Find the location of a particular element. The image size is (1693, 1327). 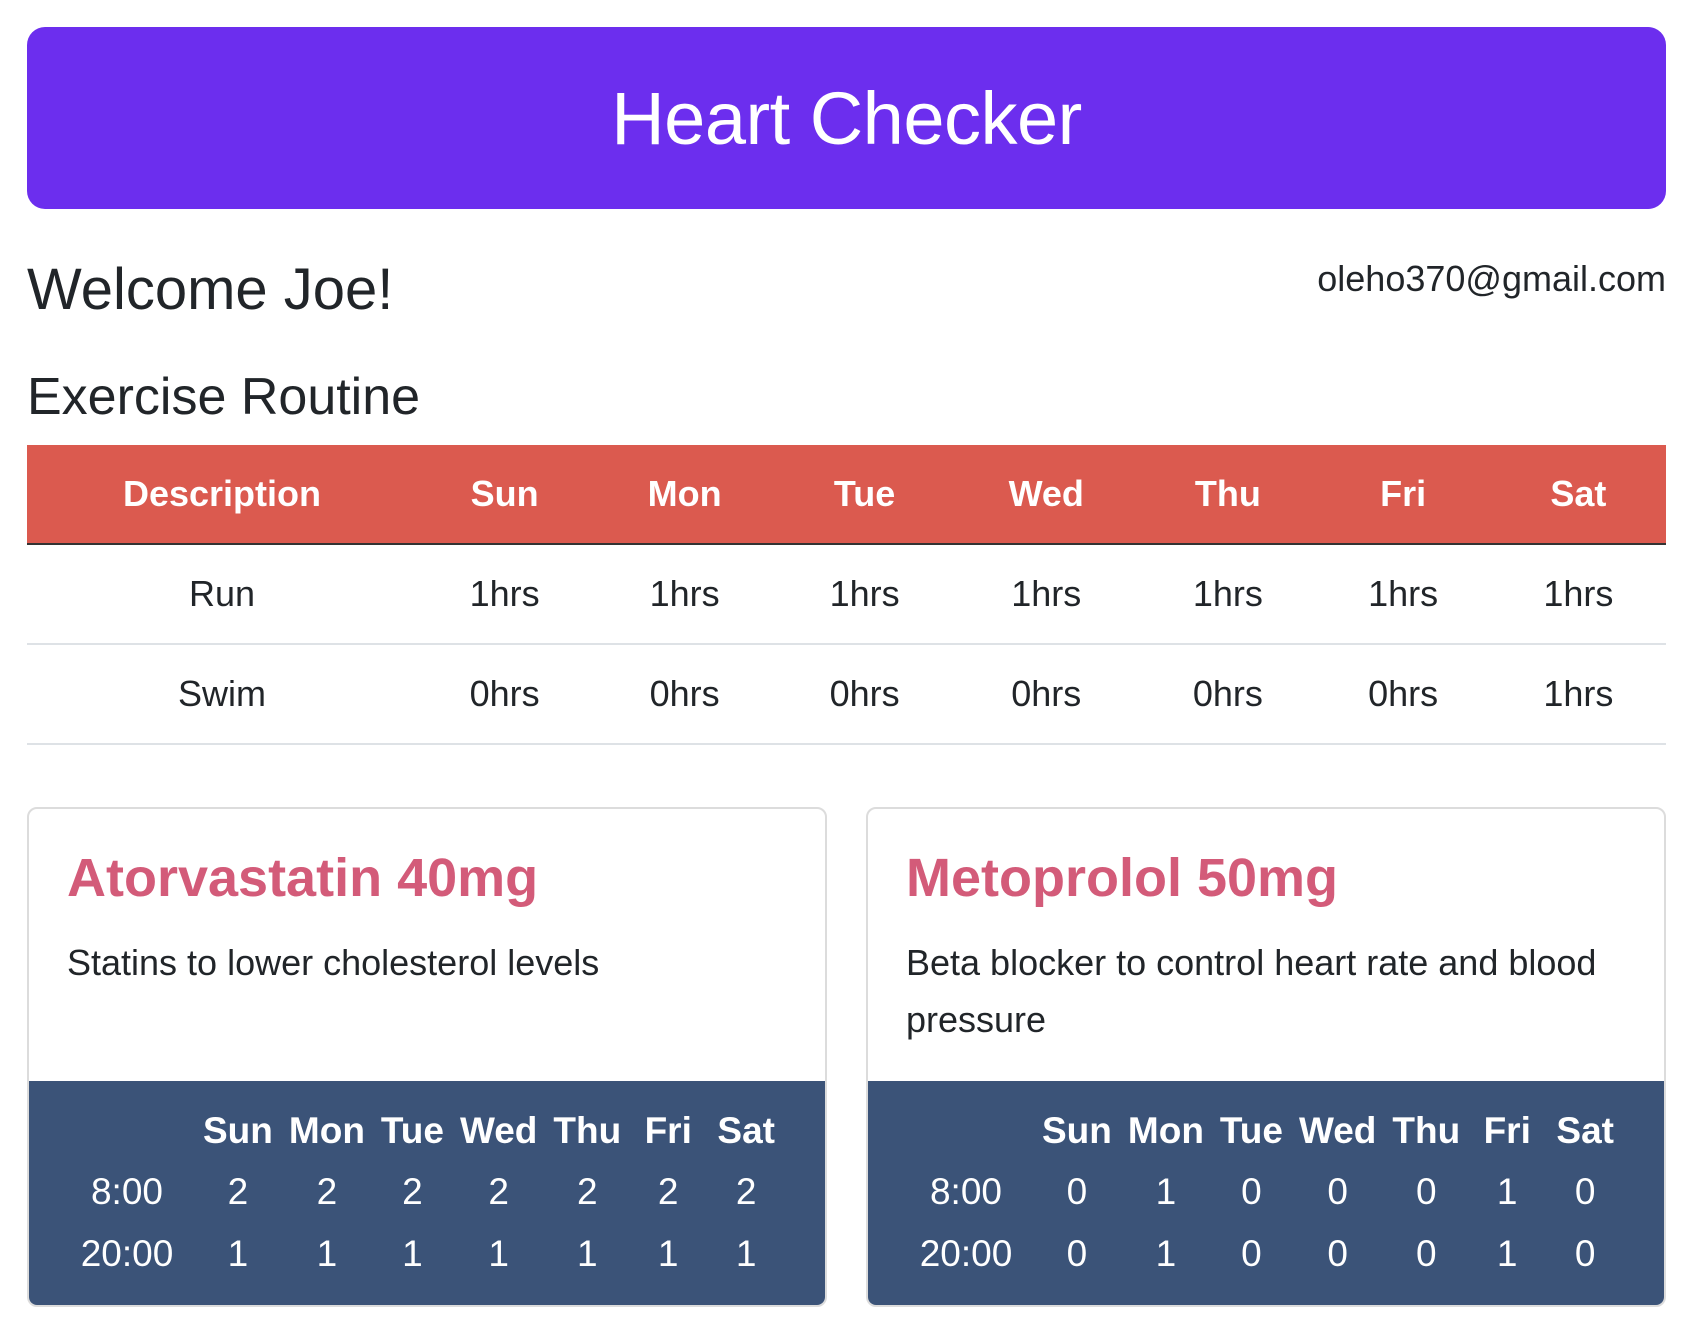

column-header-fri: Fri is located at coordinates (1403, 495).